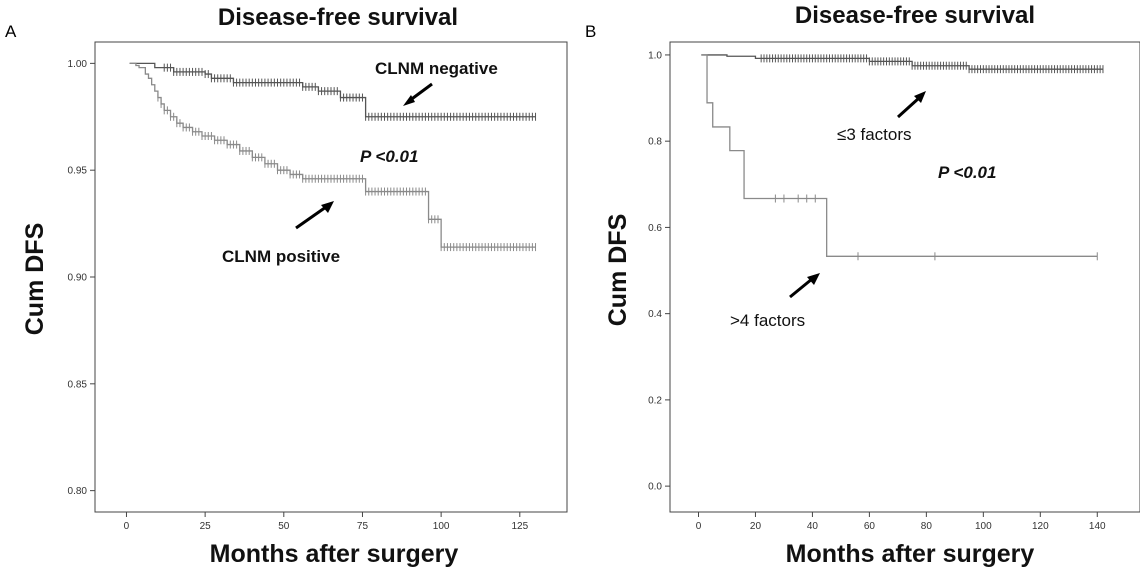  Describe the element at coordinates (1040, 526) in the screenshot. I see `x-tick-label: 120` at that location.